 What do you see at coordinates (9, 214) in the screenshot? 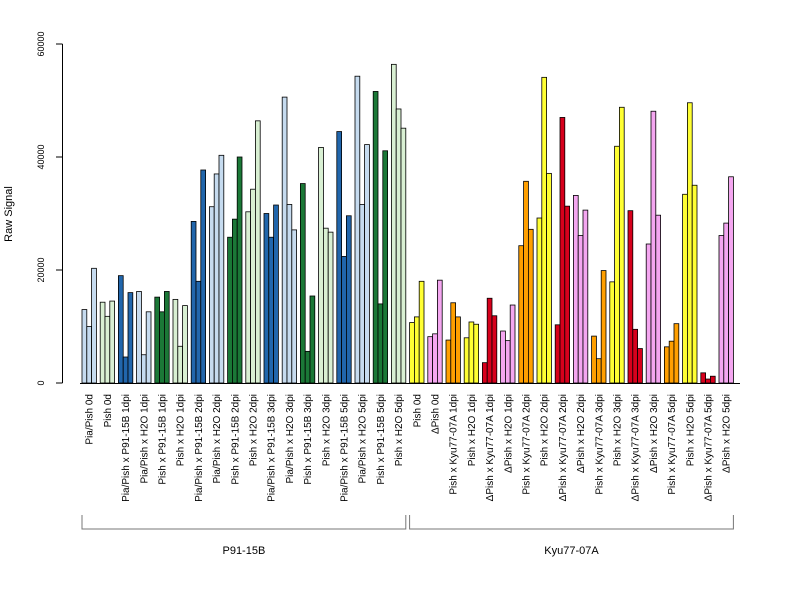
I see `y-axis-label: Raw Signal` at bounding box center [9, 214].